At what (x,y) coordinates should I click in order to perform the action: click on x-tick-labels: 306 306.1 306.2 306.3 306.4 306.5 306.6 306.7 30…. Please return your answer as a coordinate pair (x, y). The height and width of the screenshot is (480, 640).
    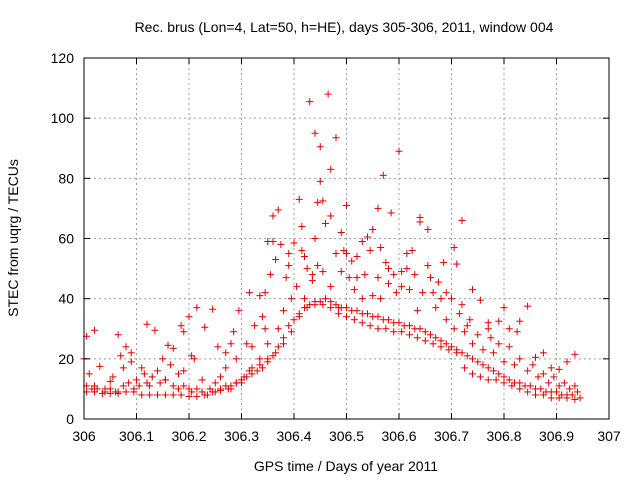
    Looking at the image, I should click on (346, 436).